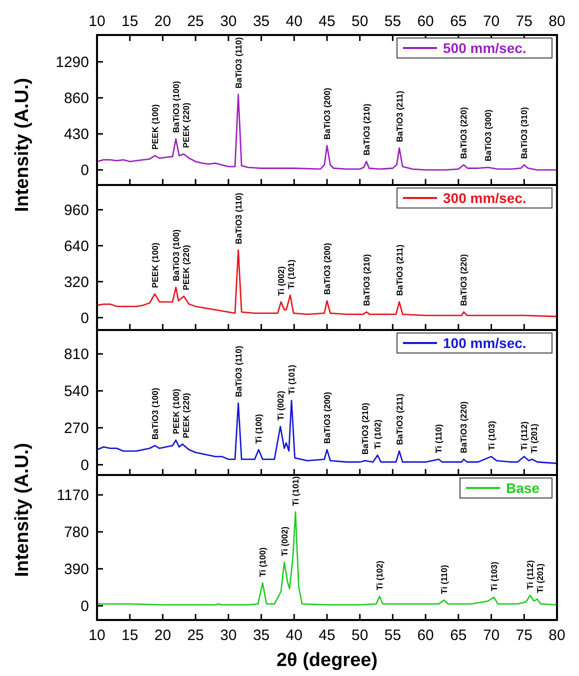 This screenshot has width=579, height=676. Describe the element at coordinates (327, 660) in the screenshot. I see `x-axis-title: 2θ (degree)` at that location.